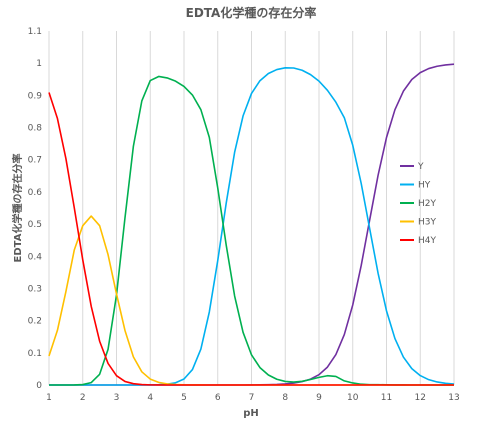 The width and height of the screenshot is (480, 424). Describe the element at coordinates (35, 354) in the screenshot. I see `y-tick-label: 0.1` at that location.